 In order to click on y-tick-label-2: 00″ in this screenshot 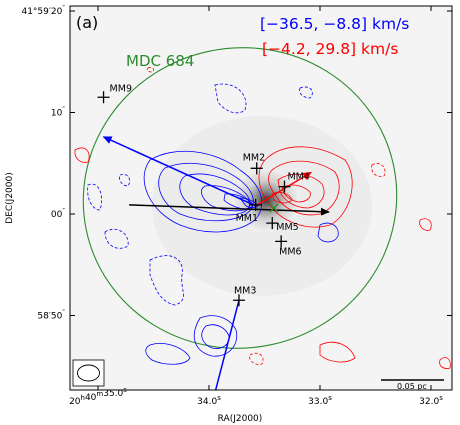, I will do `click(58, 213)`.